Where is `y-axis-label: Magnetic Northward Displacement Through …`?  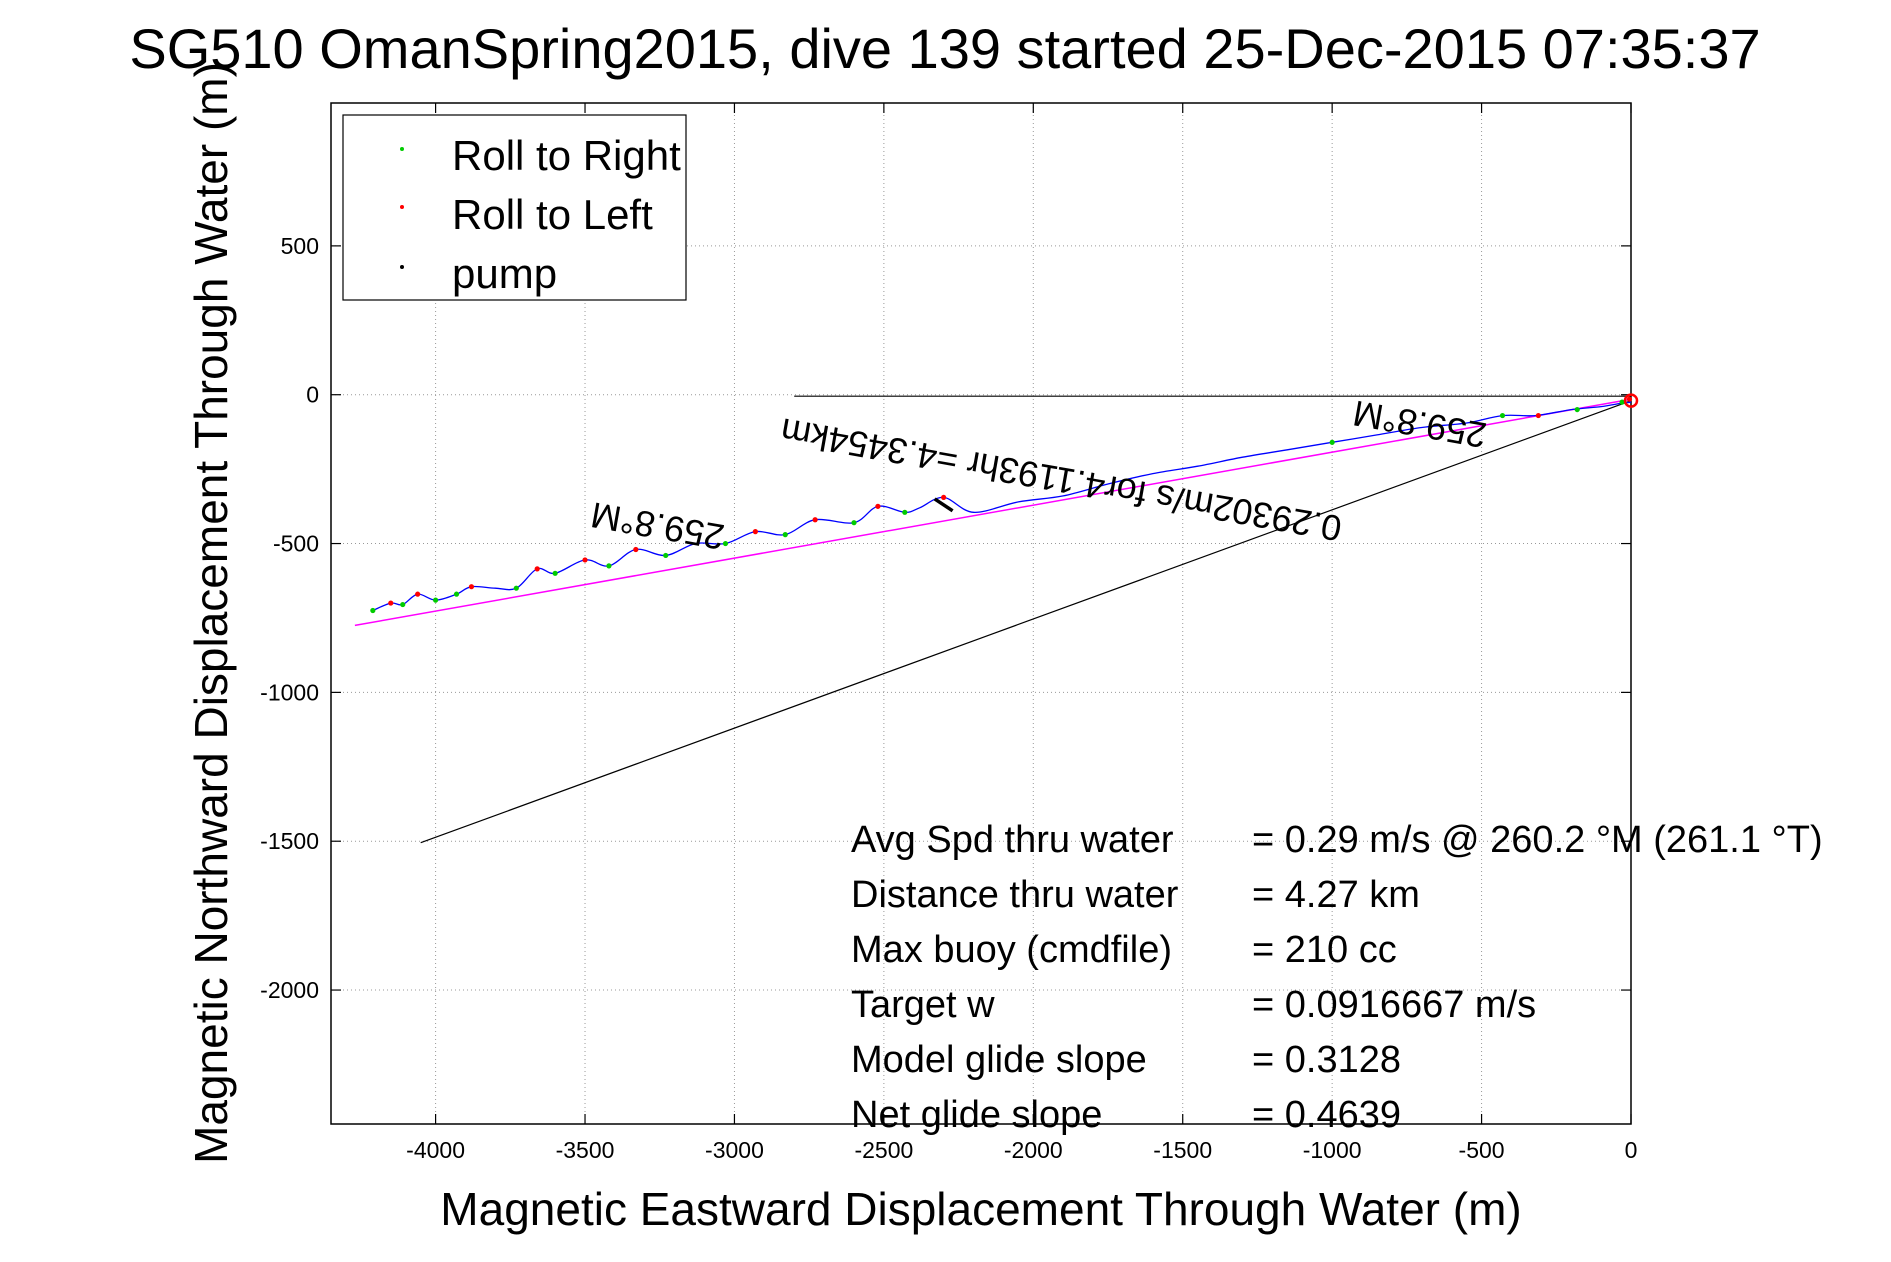 y-axis-label: Magnetic Northward Displacement Through … is located at coordinates (211, 613).